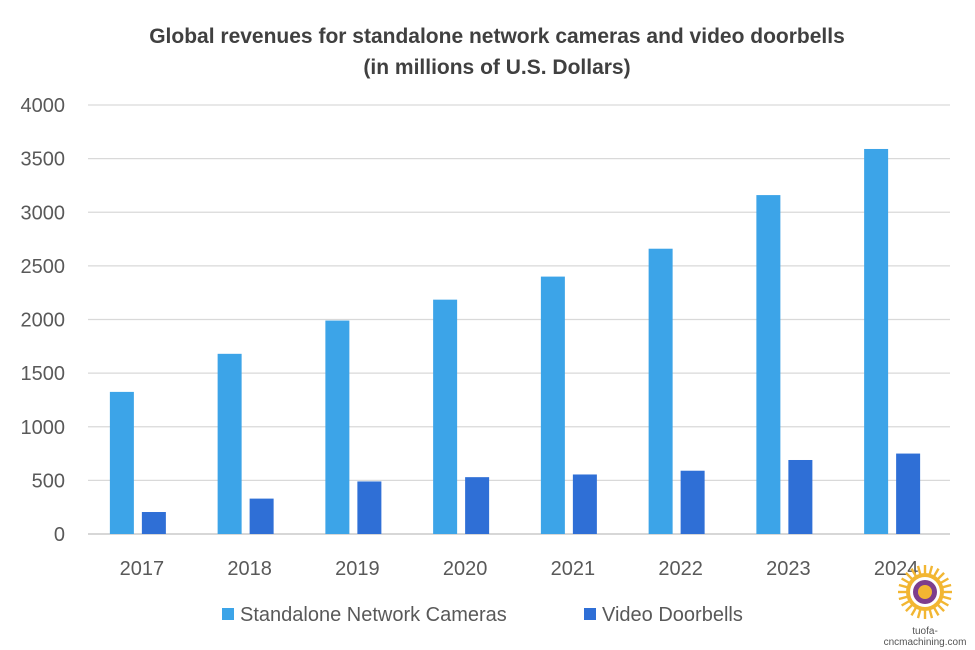  Describe the element at coordinates (261, 516) in the screenshot. I see `bar-video-doorbells-2018` at that location.